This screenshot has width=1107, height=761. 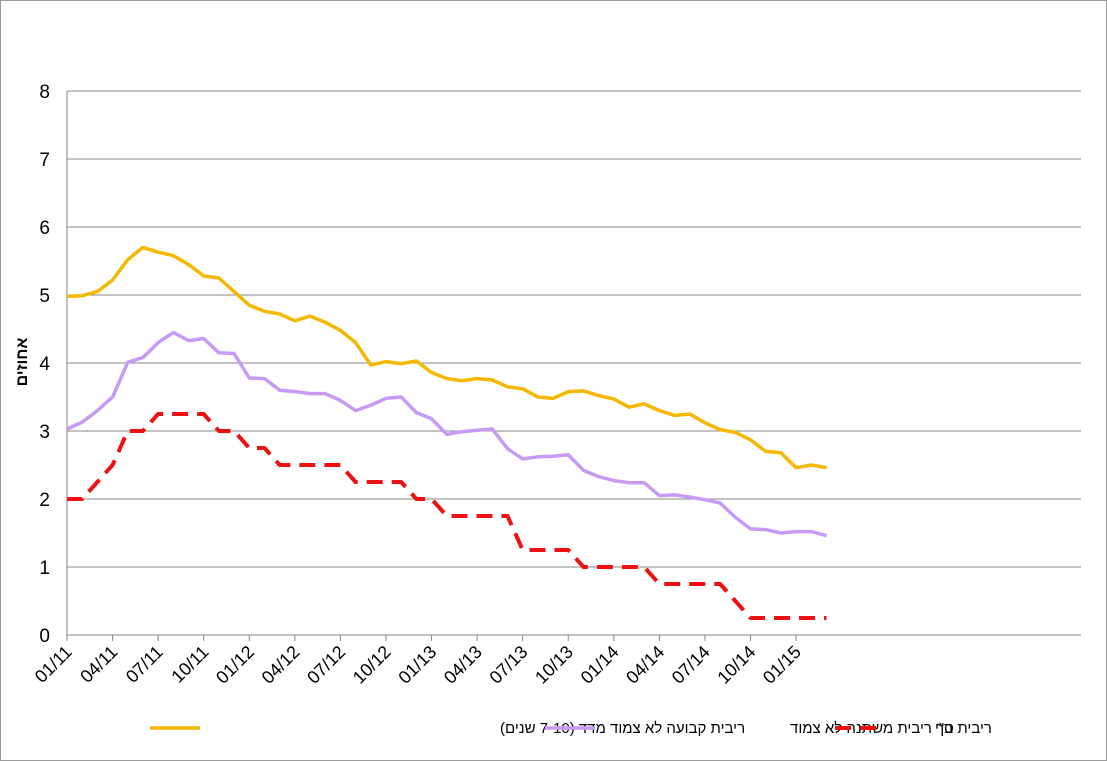 What do you see at coordinates (691, 665) in the screenshot?
I see `x-tick-label: 07/14` at bounding box center [691, 665].